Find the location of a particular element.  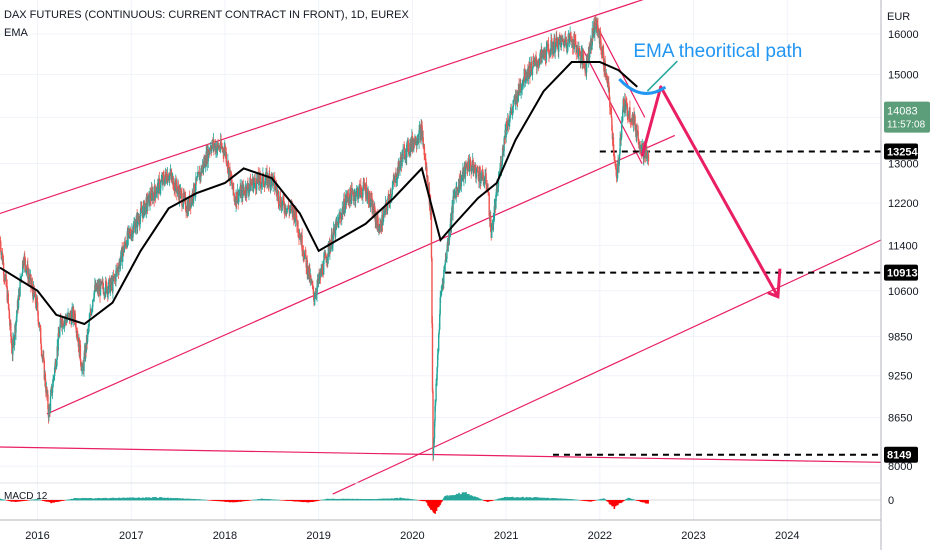

y-tick-label: 9250 is located at coordinates (900, 377).